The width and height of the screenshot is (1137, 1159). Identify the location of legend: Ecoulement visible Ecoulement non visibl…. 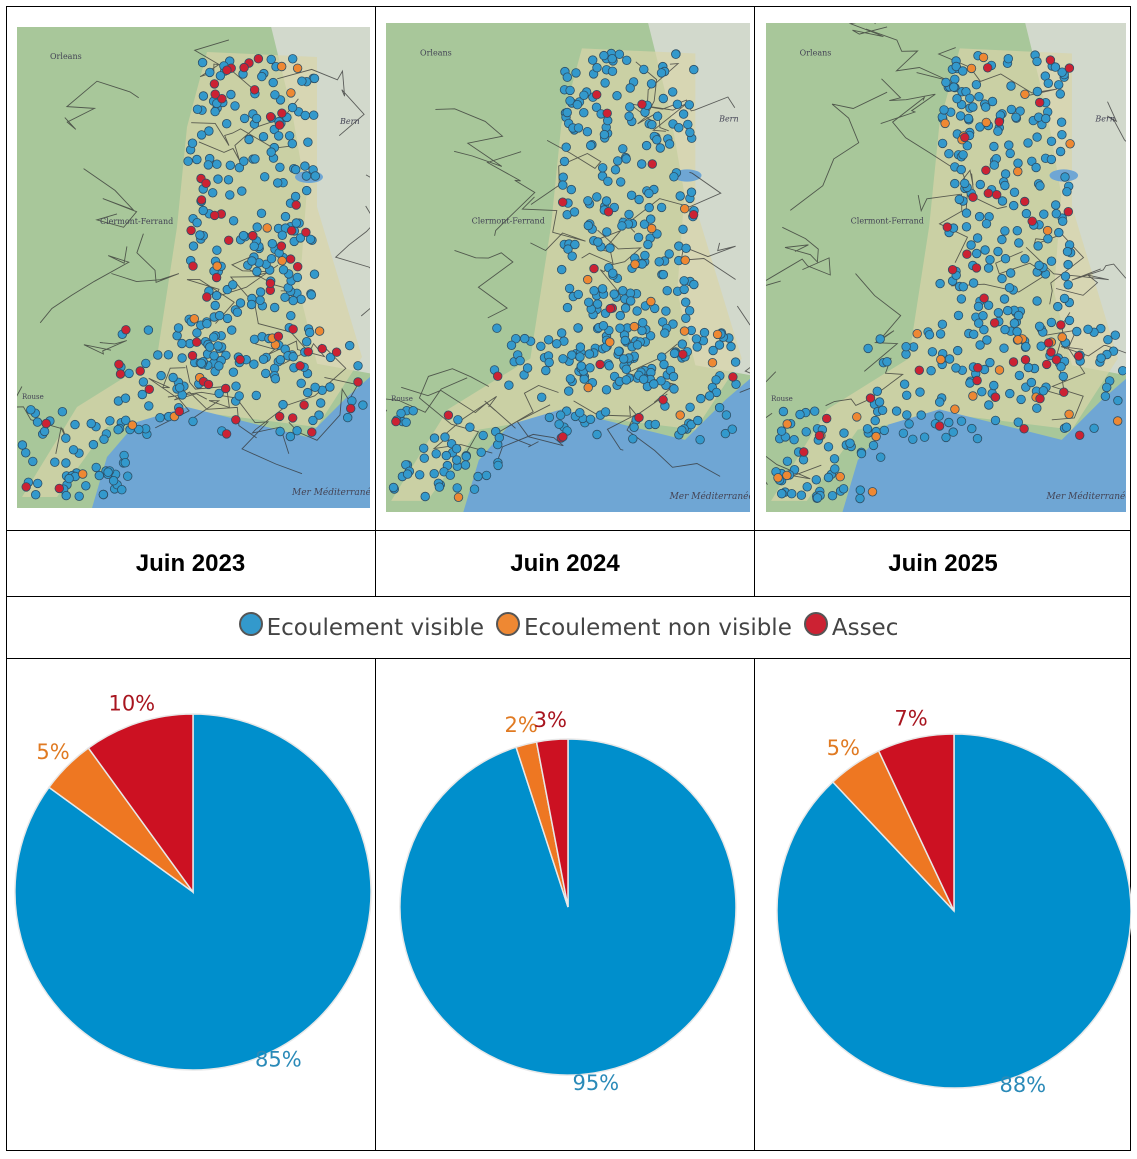
(568, 627).